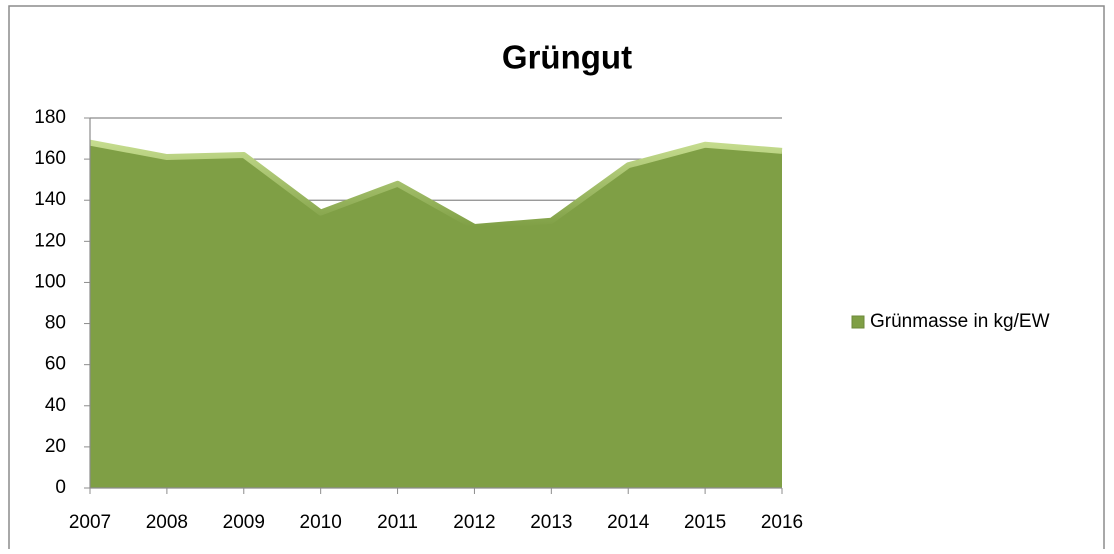 Image resolution: width=1114 pixels, height=554 pixels. Describe the element at coordinates (705, 522) in the screenshot. I see `x-tick-label: 2015` at that location.